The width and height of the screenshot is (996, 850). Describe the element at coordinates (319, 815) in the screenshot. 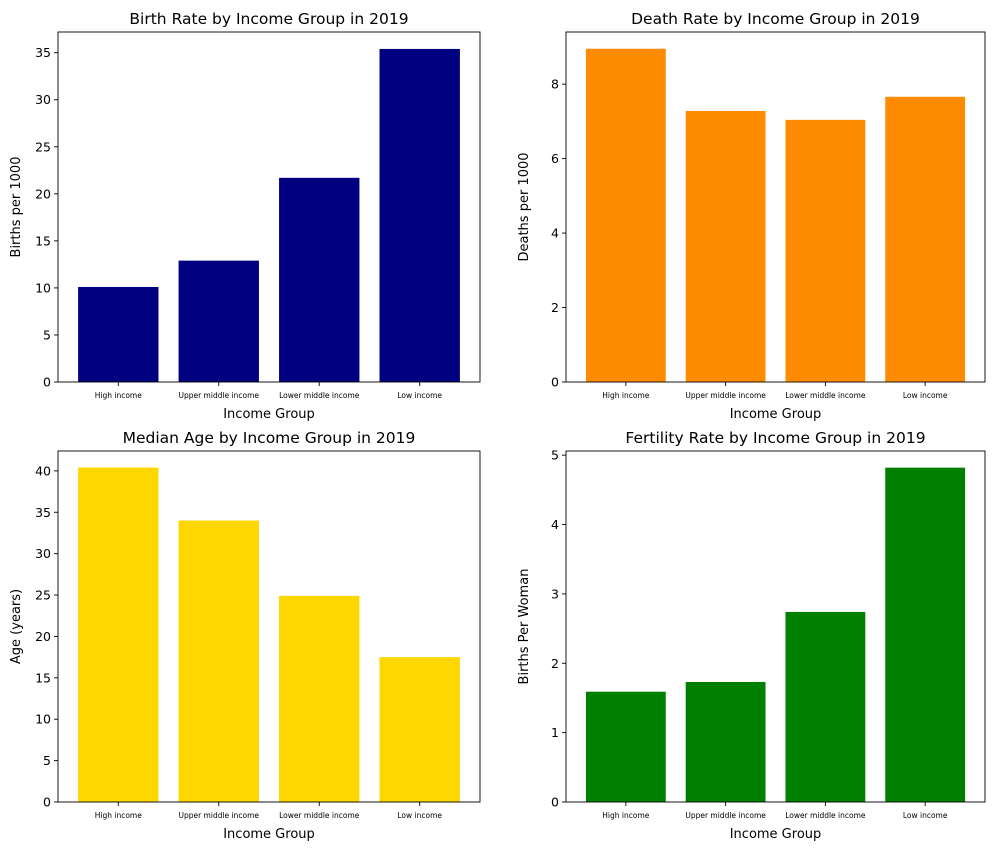

I see `median-age-xtick-label-2: Lower middle income` at that location.